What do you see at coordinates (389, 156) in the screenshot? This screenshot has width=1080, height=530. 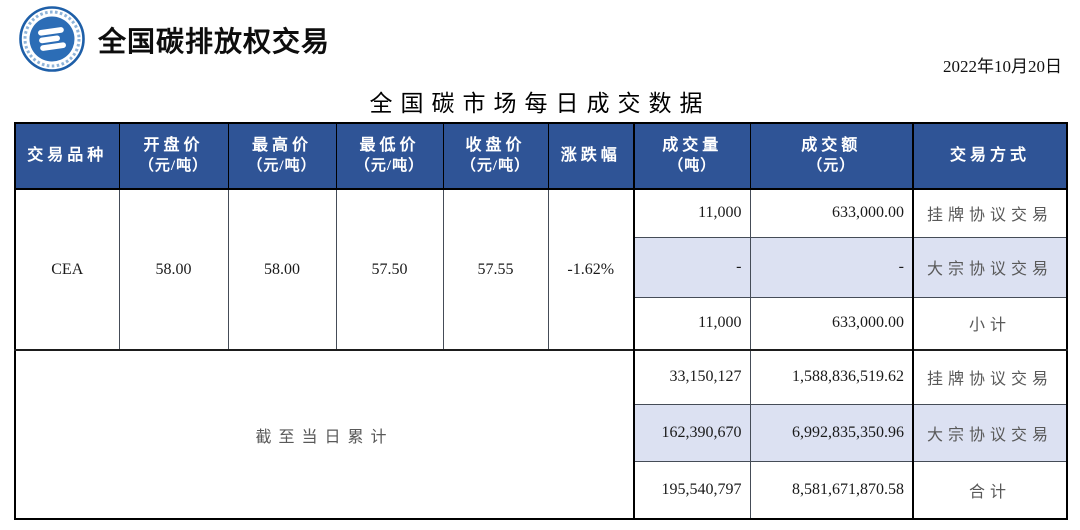 I see `col-header-low: 最低价 （元/吨）` at bounding box center [389, 156].